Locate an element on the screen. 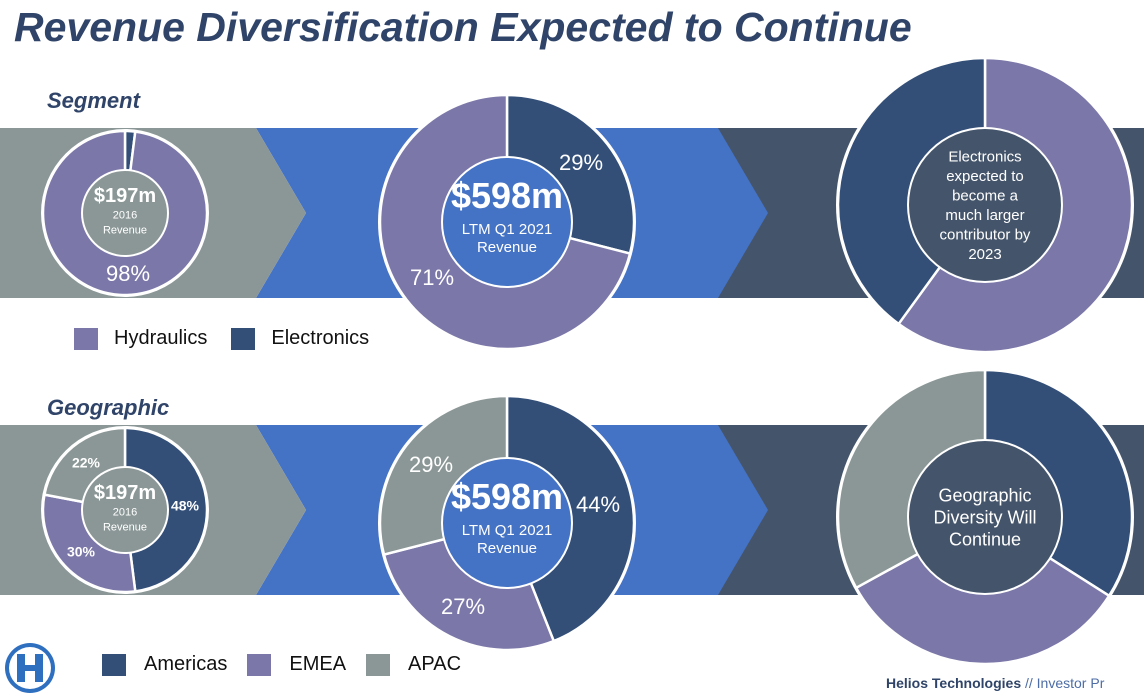 The height and width of the screenshot is (697, 1144). legend-item-americas: Americas is located at coordinates (164, 664).